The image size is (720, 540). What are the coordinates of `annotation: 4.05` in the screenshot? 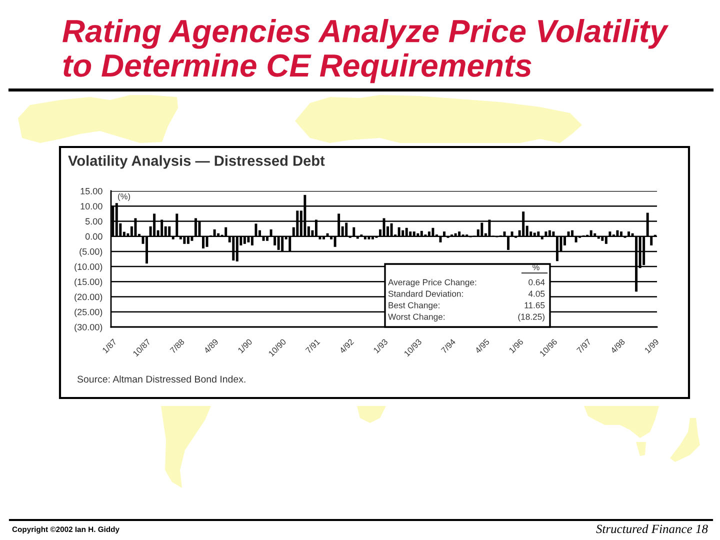 It's located at (536, 293).